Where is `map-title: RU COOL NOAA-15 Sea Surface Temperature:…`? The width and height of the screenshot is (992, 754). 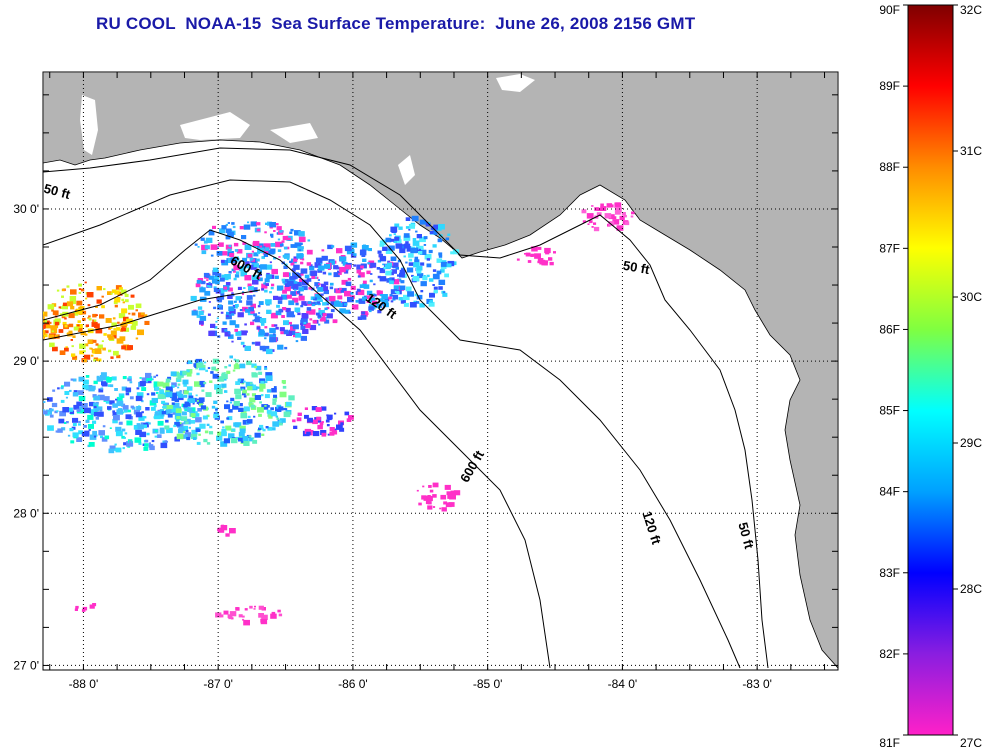
map-title: RU COOL NOAA-15 Sea Surface Temperature:… is located at coordinates (396, 23).